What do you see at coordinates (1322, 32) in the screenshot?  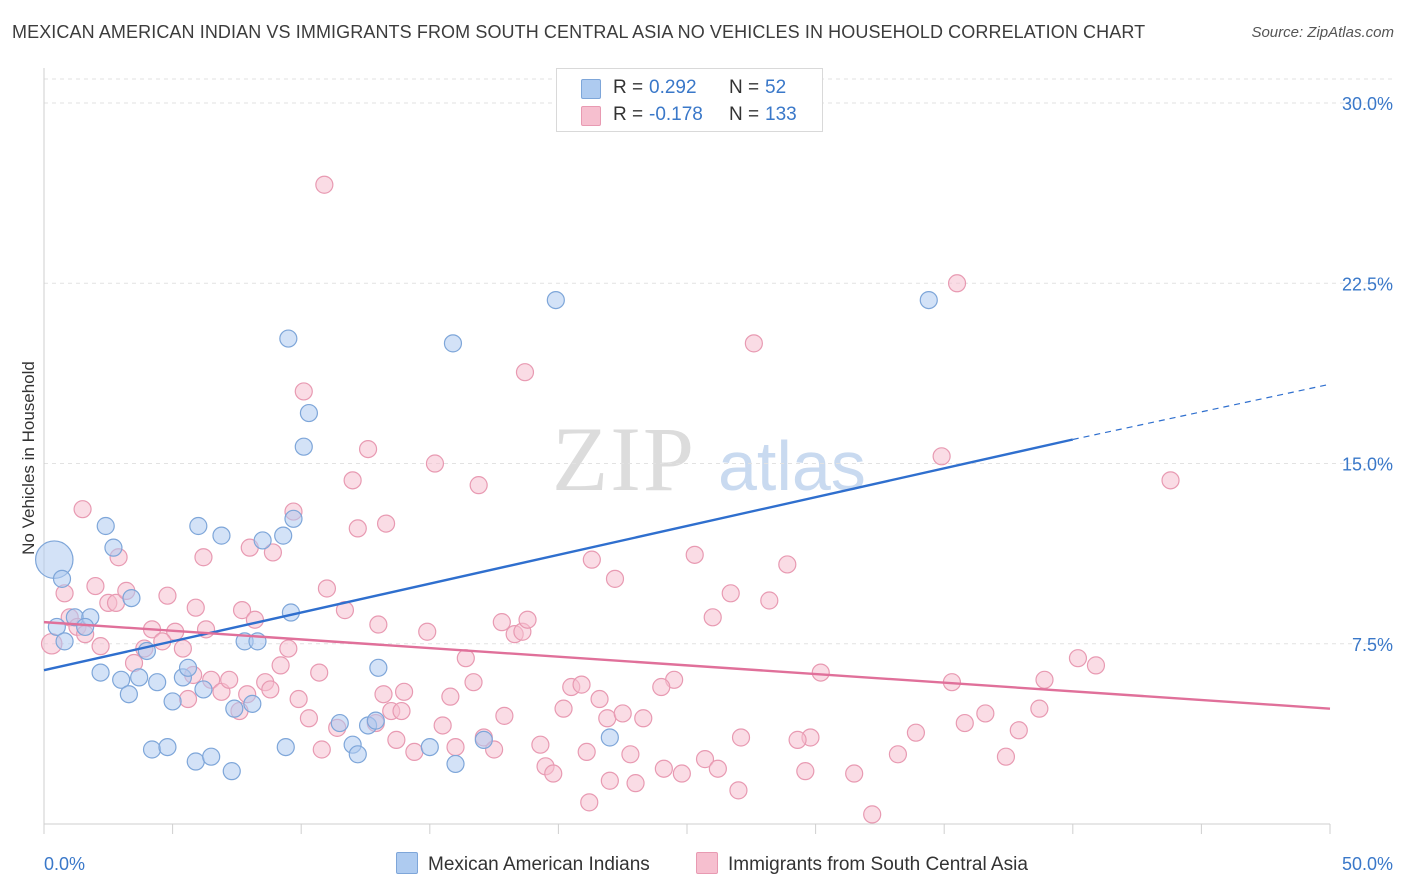 I see `source-label: Source: ZipAtlas.com` at bounding box center [1322, 32].